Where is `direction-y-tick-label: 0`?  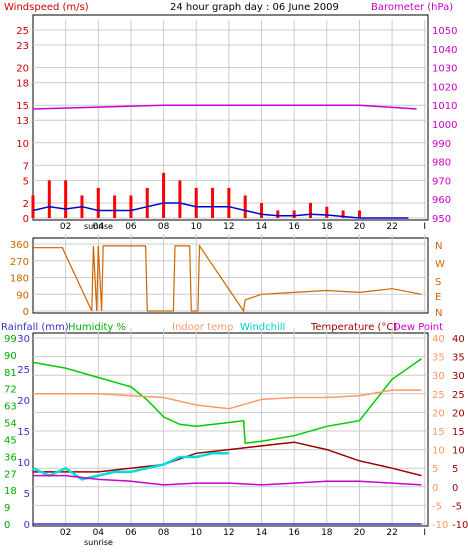
direction-y-tick-label: 0 is located at coordinates (26, 312).